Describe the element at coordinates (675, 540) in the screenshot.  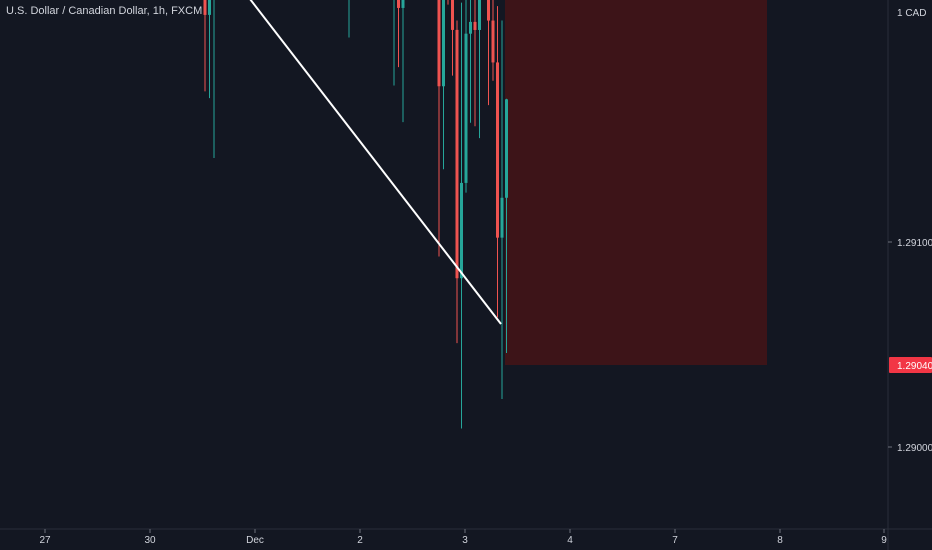
I see `x-tick-label: 7` at that location.